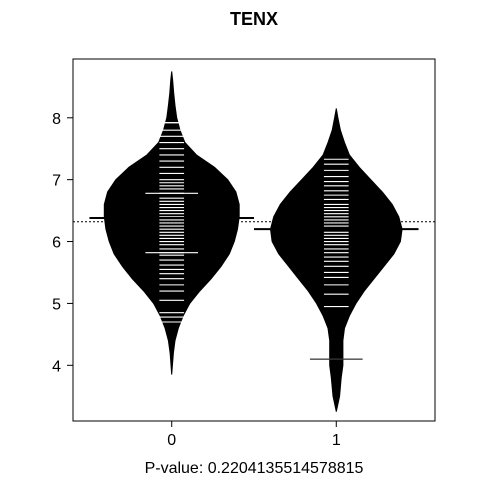 Image resolution: width=480 pixels, height=480 pixels. Describe the element at coordinates (254, 468) in the screenshot. I see `x-axis-label: P-value: 0.2204135514578815` at that location.